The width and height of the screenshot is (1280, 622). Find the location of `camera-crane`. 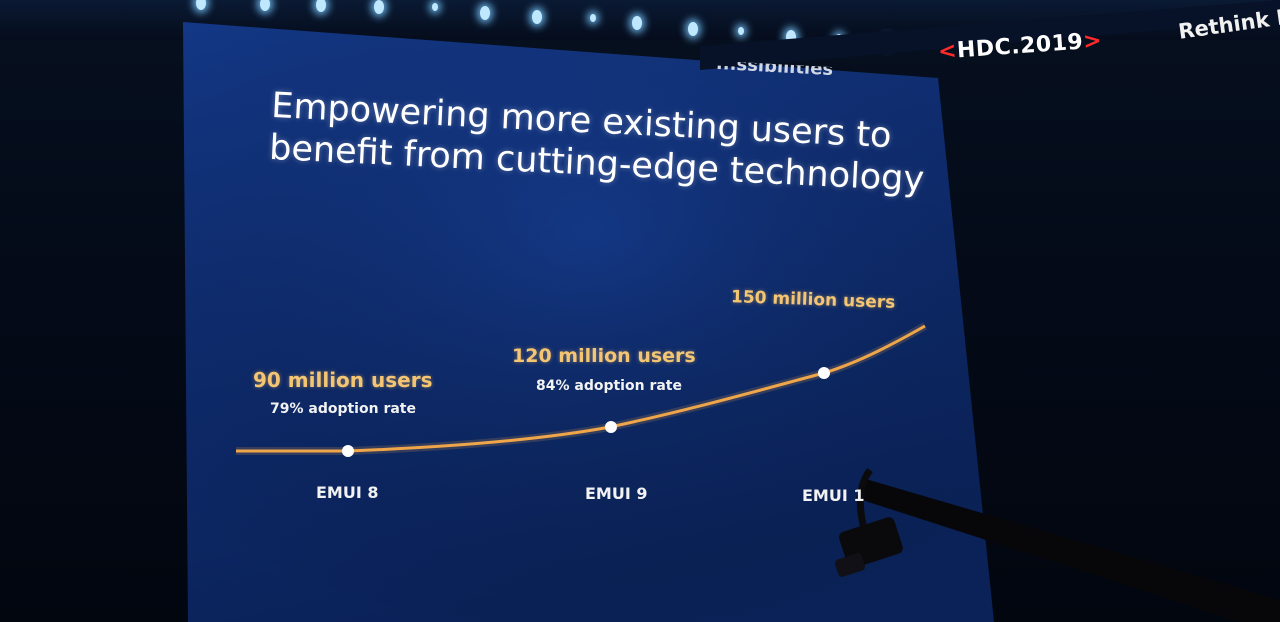

camera-crane is located at coordinates (1057, 544).